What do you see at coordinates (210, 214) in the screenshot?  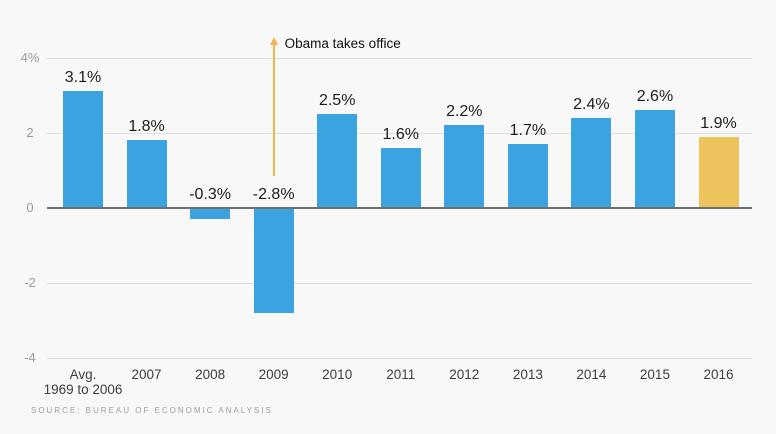 I see `bar-2008` at bounding box center [210, 214].